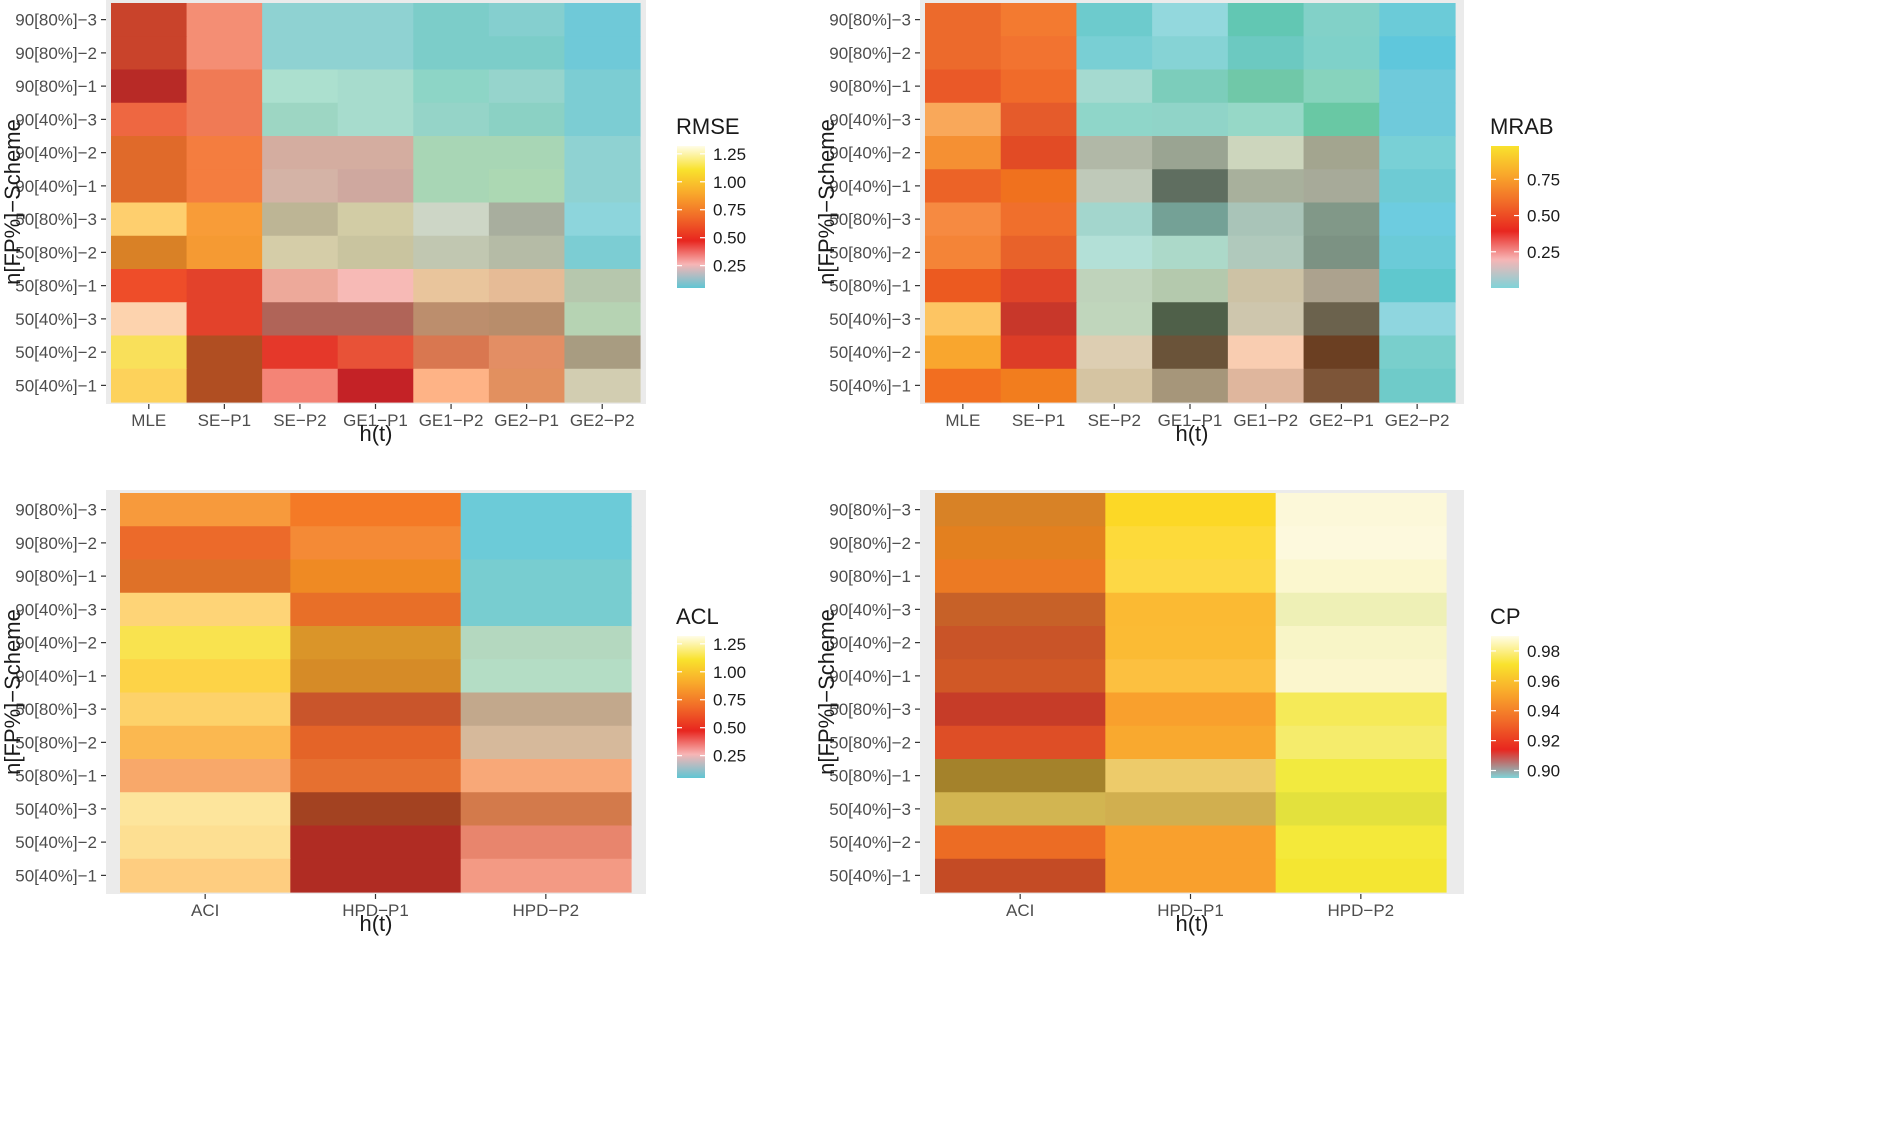  What do you see at coordinates (1190, 153) in the screenshot?
I see `mrab-tile-r4-c3` at bounding box center [1190, 153].